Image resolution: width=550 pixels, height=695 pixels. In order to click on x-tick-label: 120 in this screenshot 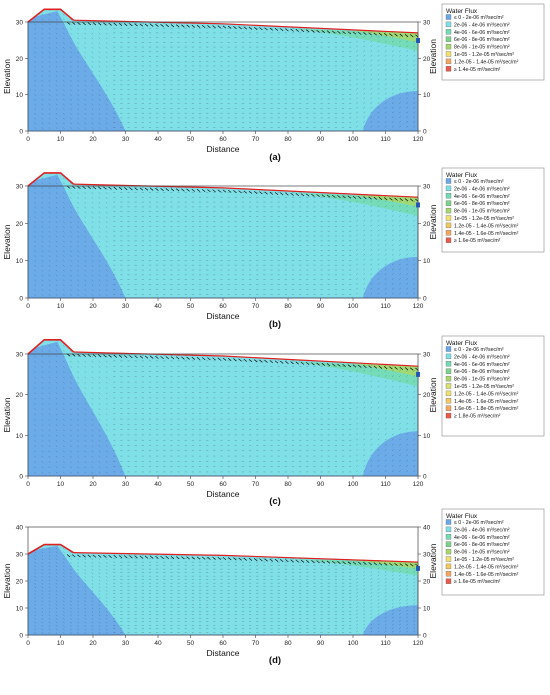, I will do `click(418, 484)`.